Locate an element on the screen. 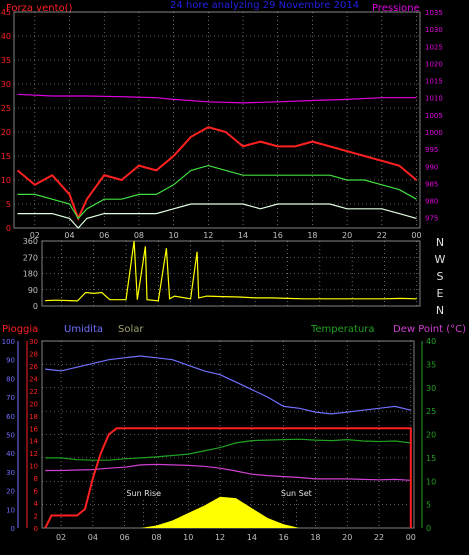 This screenshot has width=469, height=555. y-tick-rain: 0 is located at coordinates (36, 529).